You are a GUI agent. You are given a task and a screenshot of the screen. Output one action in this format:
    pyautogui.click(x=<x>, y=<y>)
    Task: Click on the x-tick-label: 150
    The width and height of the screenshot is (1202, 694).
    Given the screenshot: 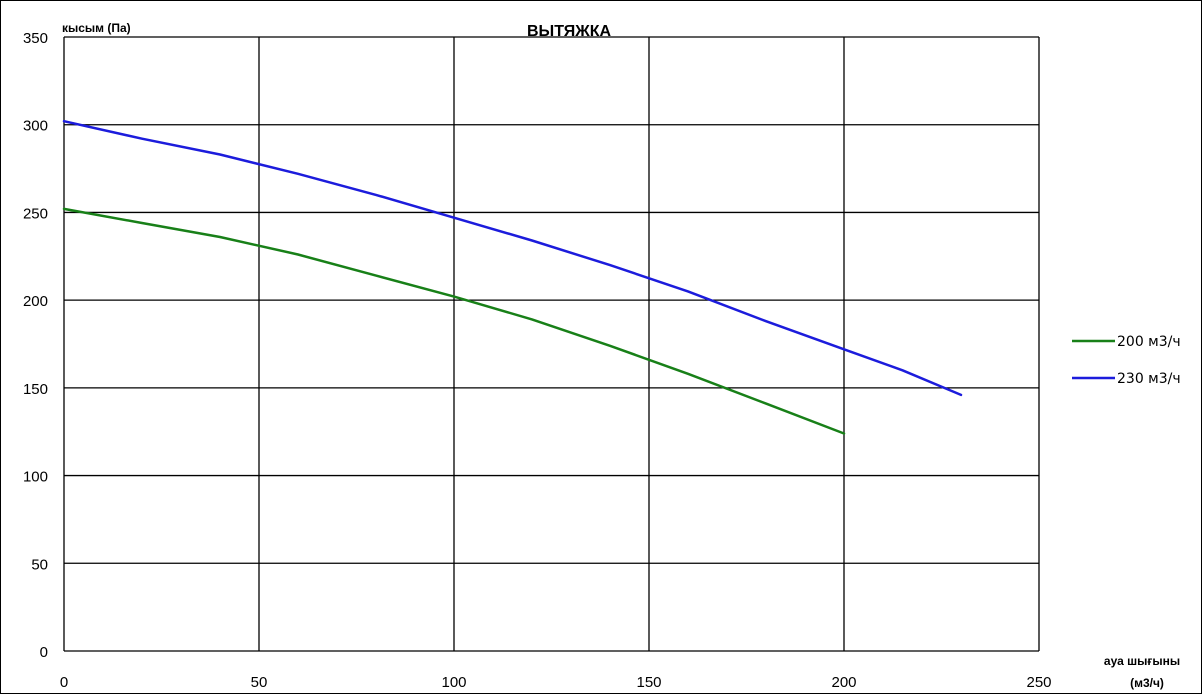 What is the action you would take?
    pyautogui.click(x=648, y=682)
    